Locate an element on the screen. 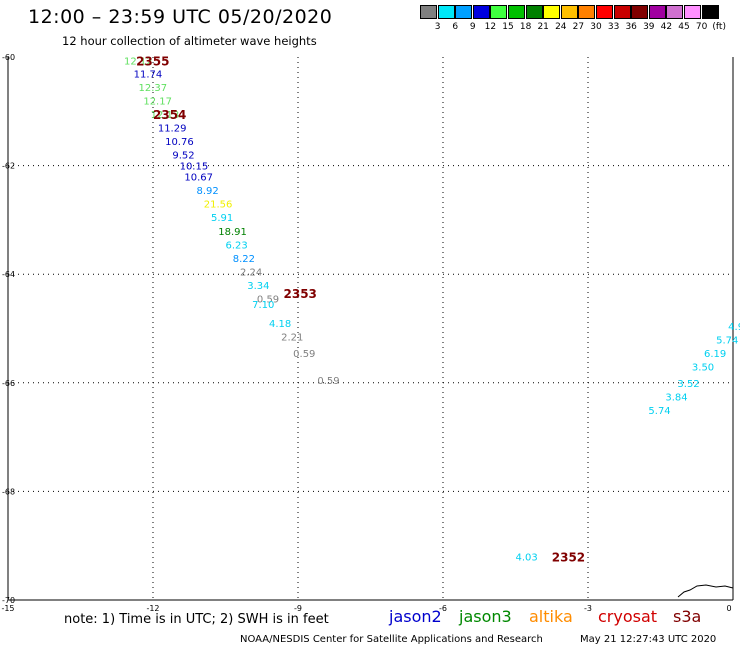  satellite-legend-item: jason2 is located at coordinates (415, 616).